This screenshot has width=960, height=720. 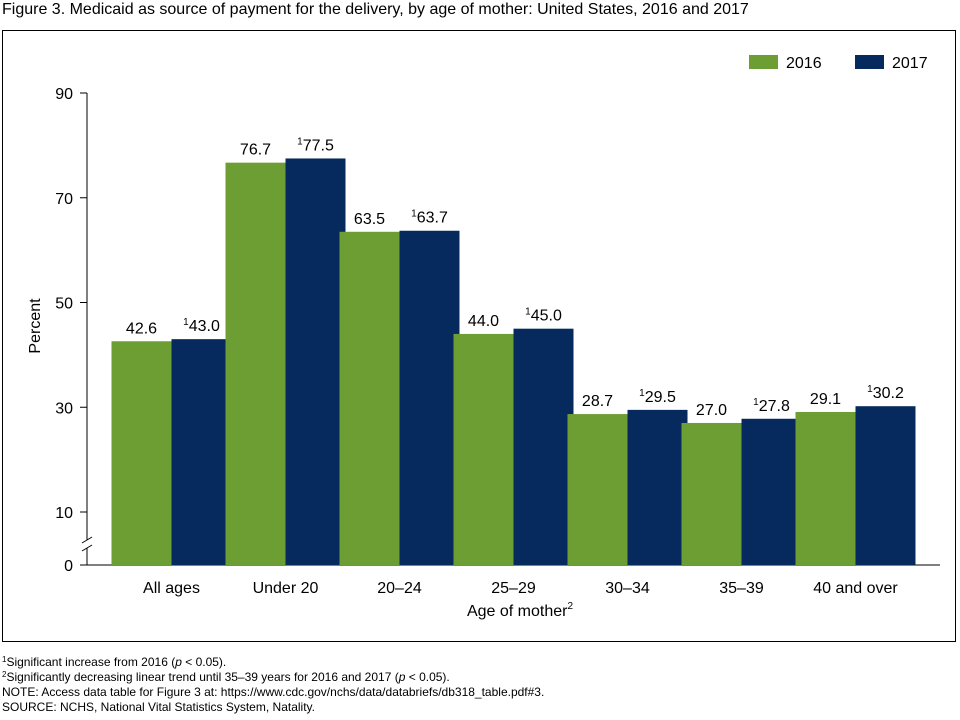 What do you see at coordinates (711, 410) in the screenshot?
I see `data-label-2016-35-39: 27.0` at bounding box center [711, 410].